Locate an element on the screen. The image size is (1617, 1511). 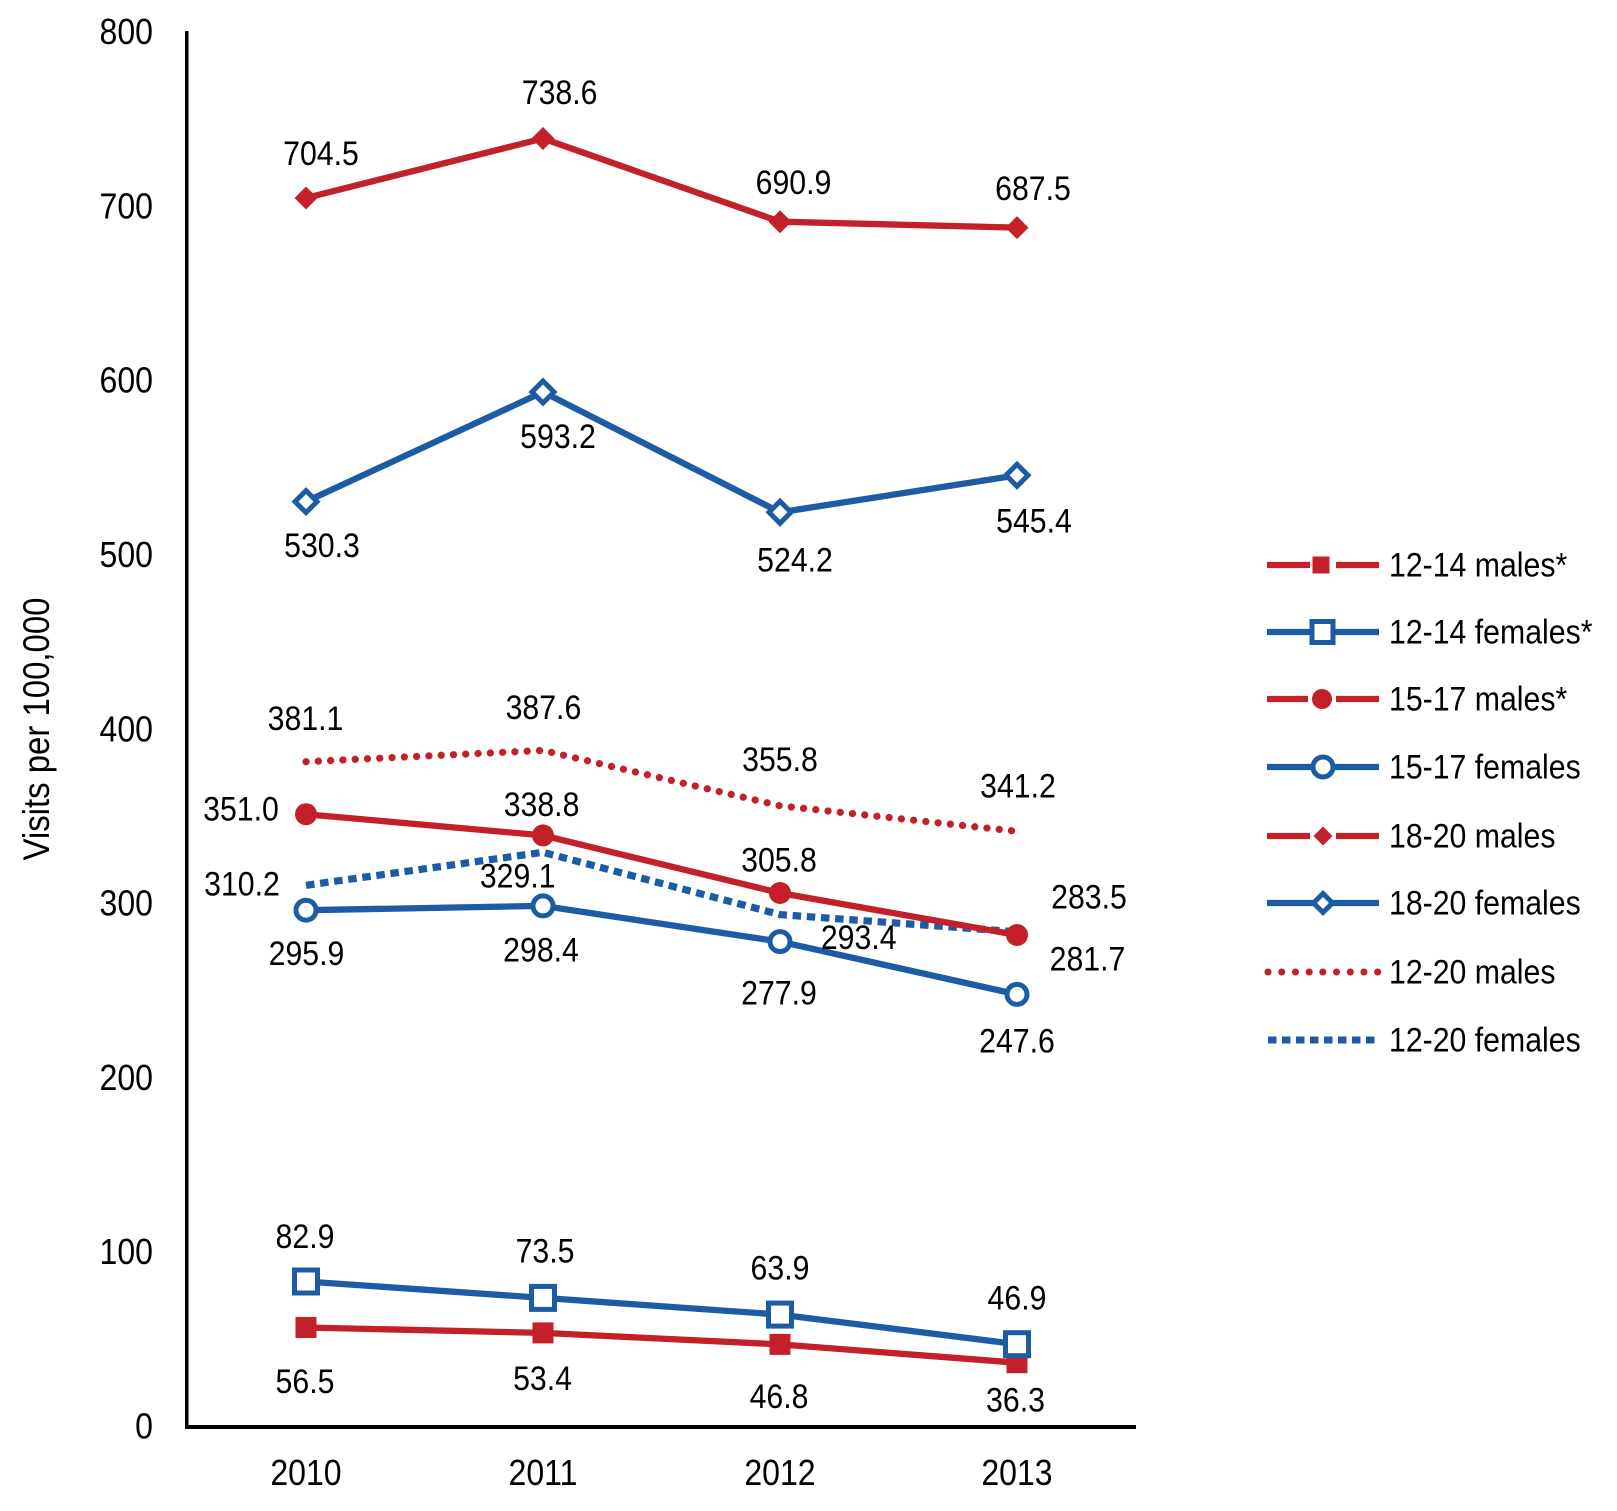
svg-text: 15-17 males* is located at coordinates (1478, 699).